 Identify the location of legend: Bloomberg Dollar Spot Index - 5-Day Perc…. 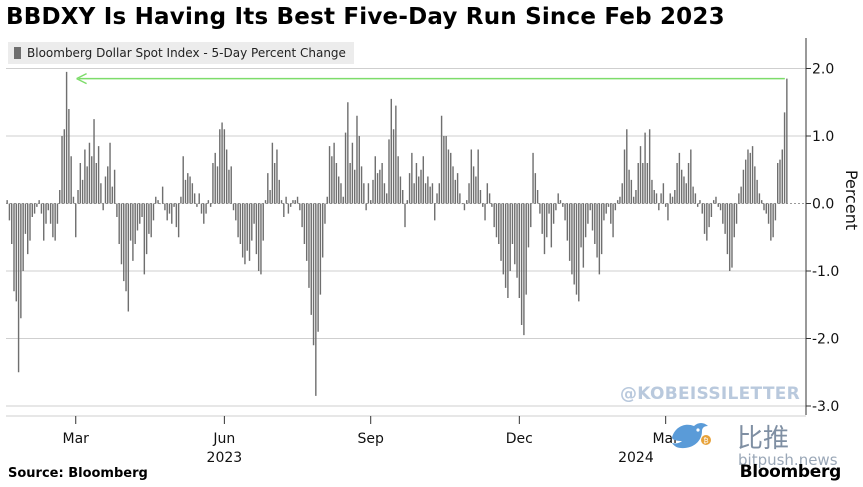
(181, 53).